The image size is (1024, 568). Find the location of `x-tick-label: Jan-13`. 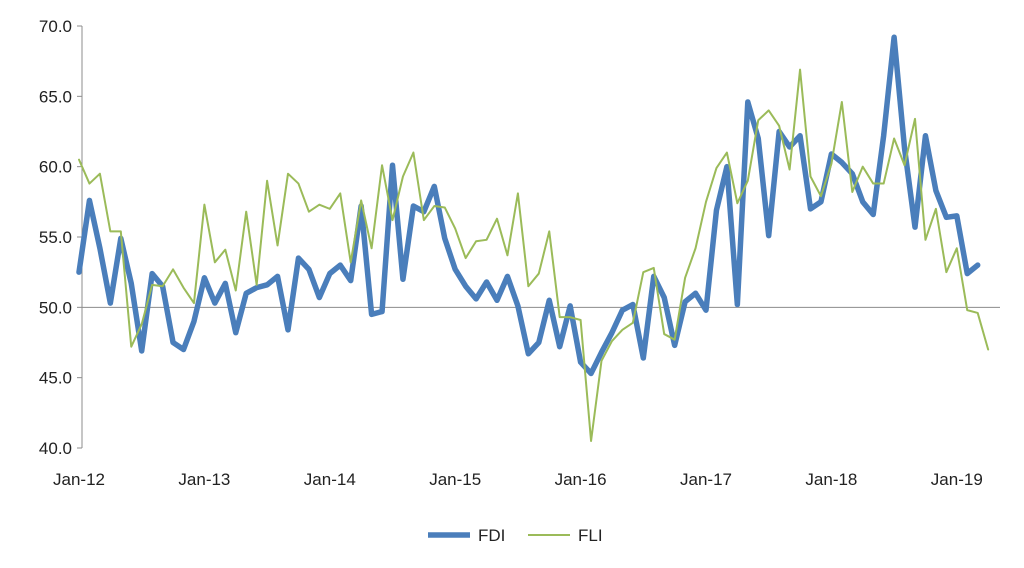

x-tick-label: Jan-13 is located at coordinates (204, 479).